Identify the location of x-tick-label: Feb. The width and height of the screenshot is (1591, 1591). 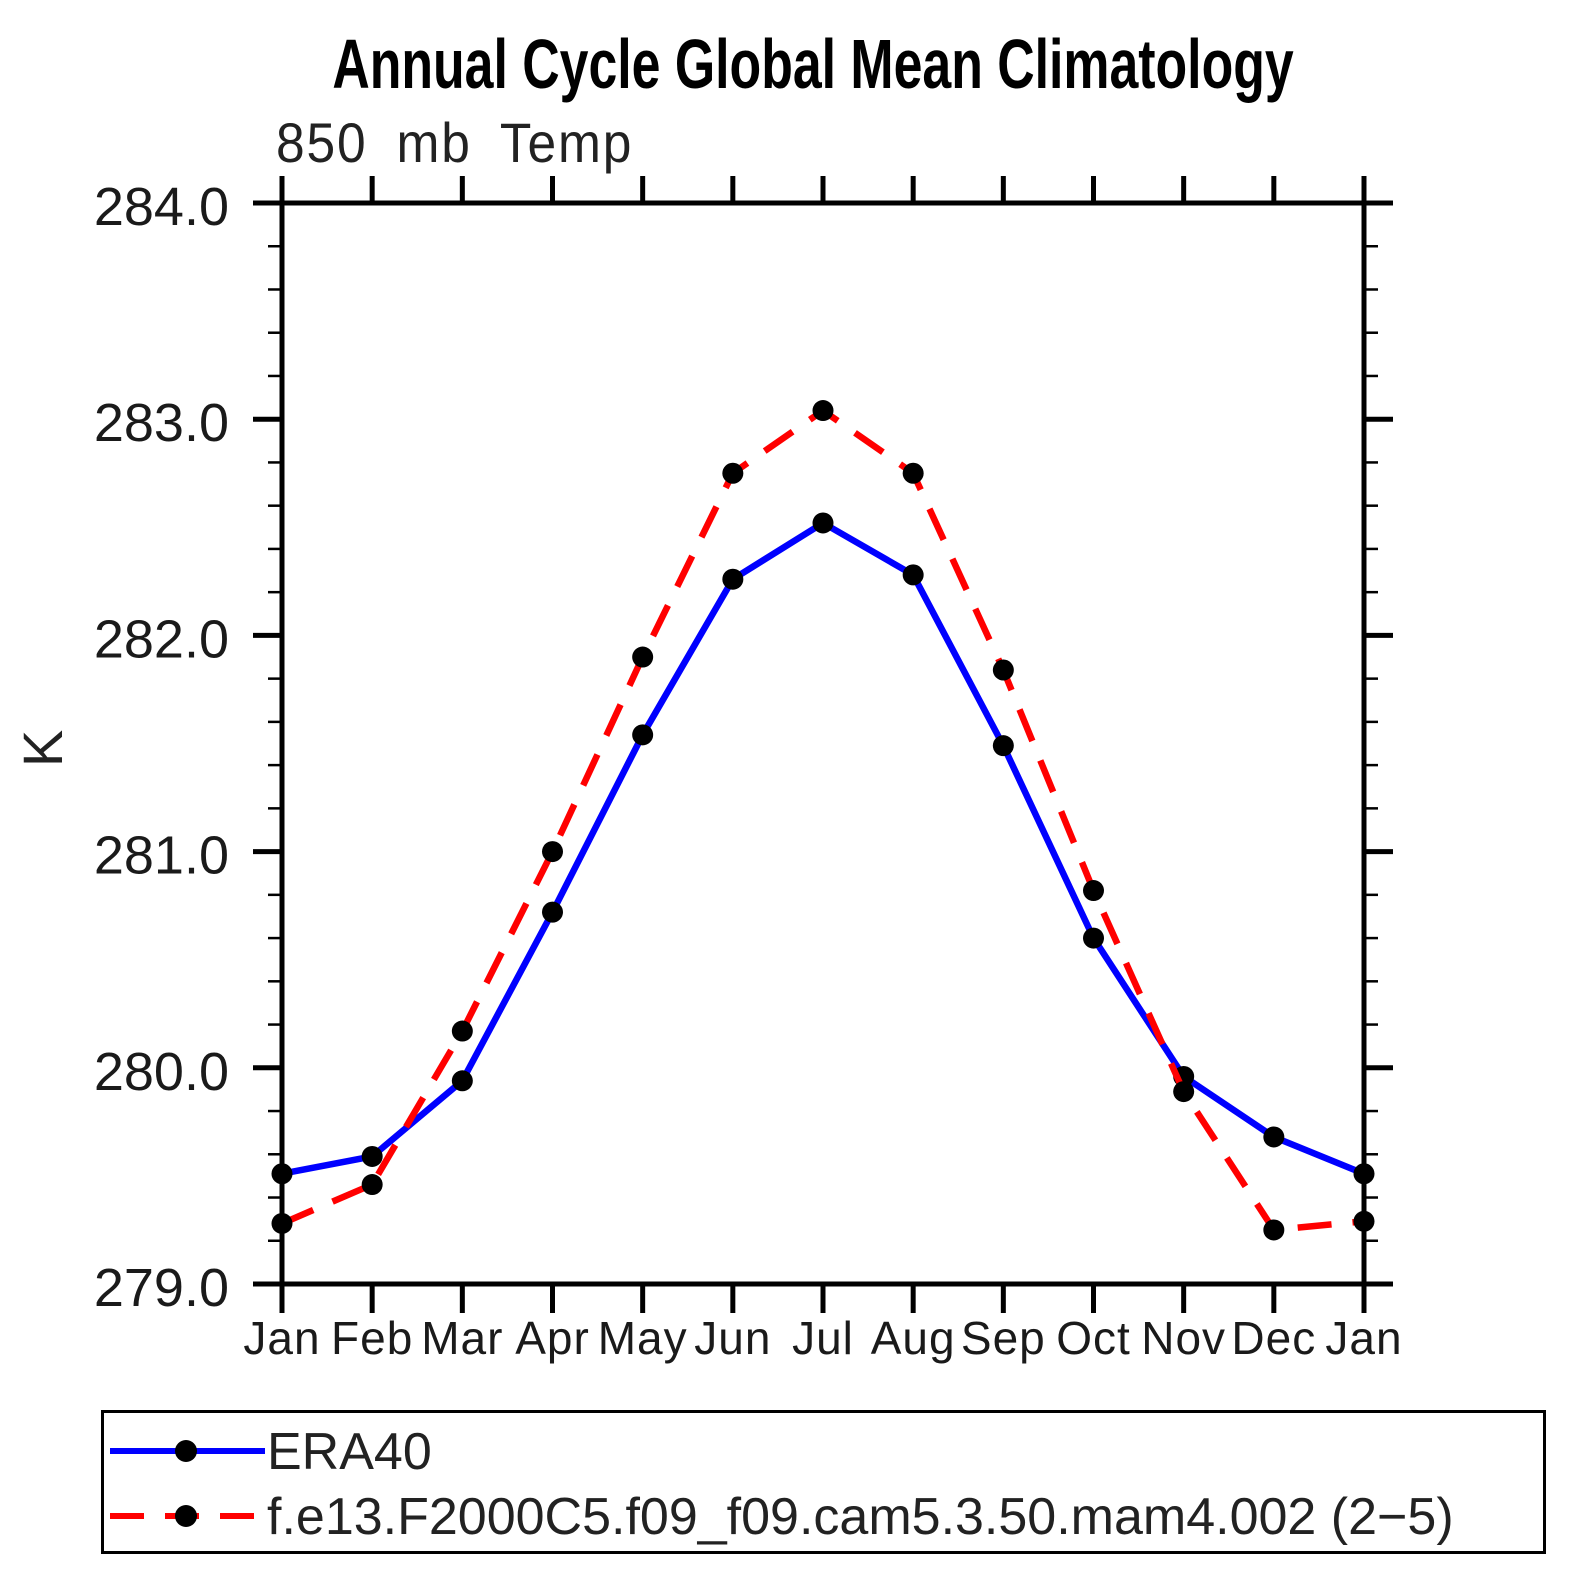
(372, 1338).